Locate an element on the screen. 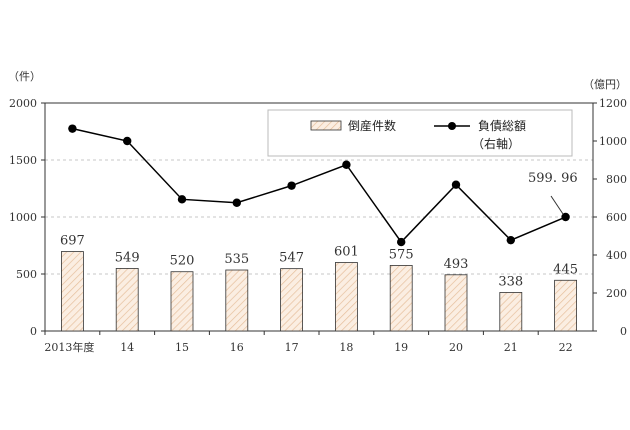  x-tick-label: 16 is located at coordinates (237, 347).